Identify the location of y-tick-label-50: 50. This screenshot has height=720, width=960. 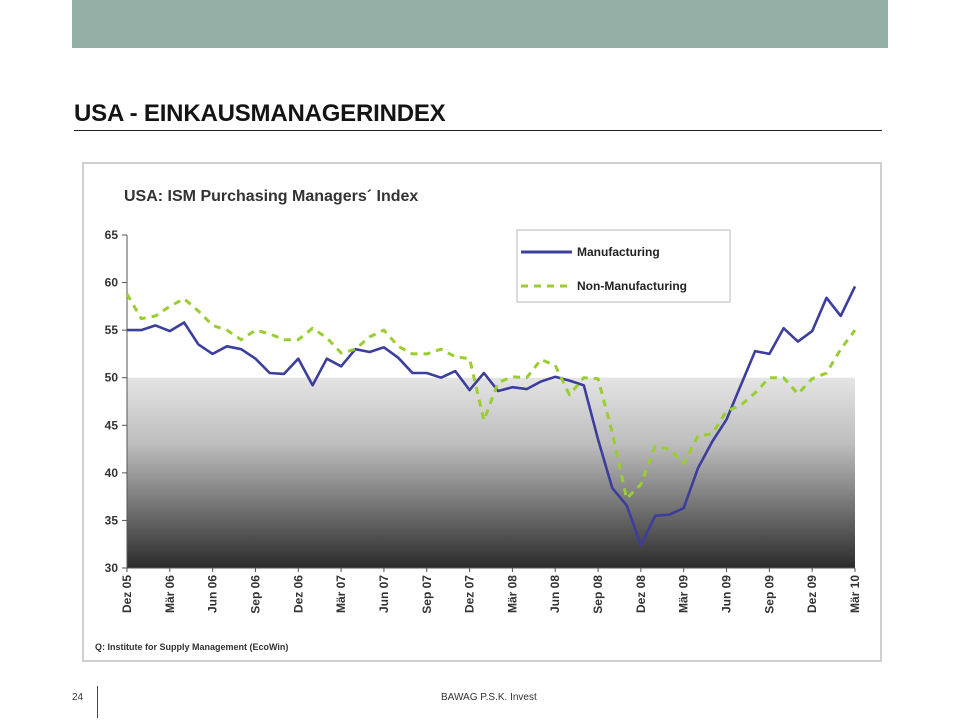
(112, 378).